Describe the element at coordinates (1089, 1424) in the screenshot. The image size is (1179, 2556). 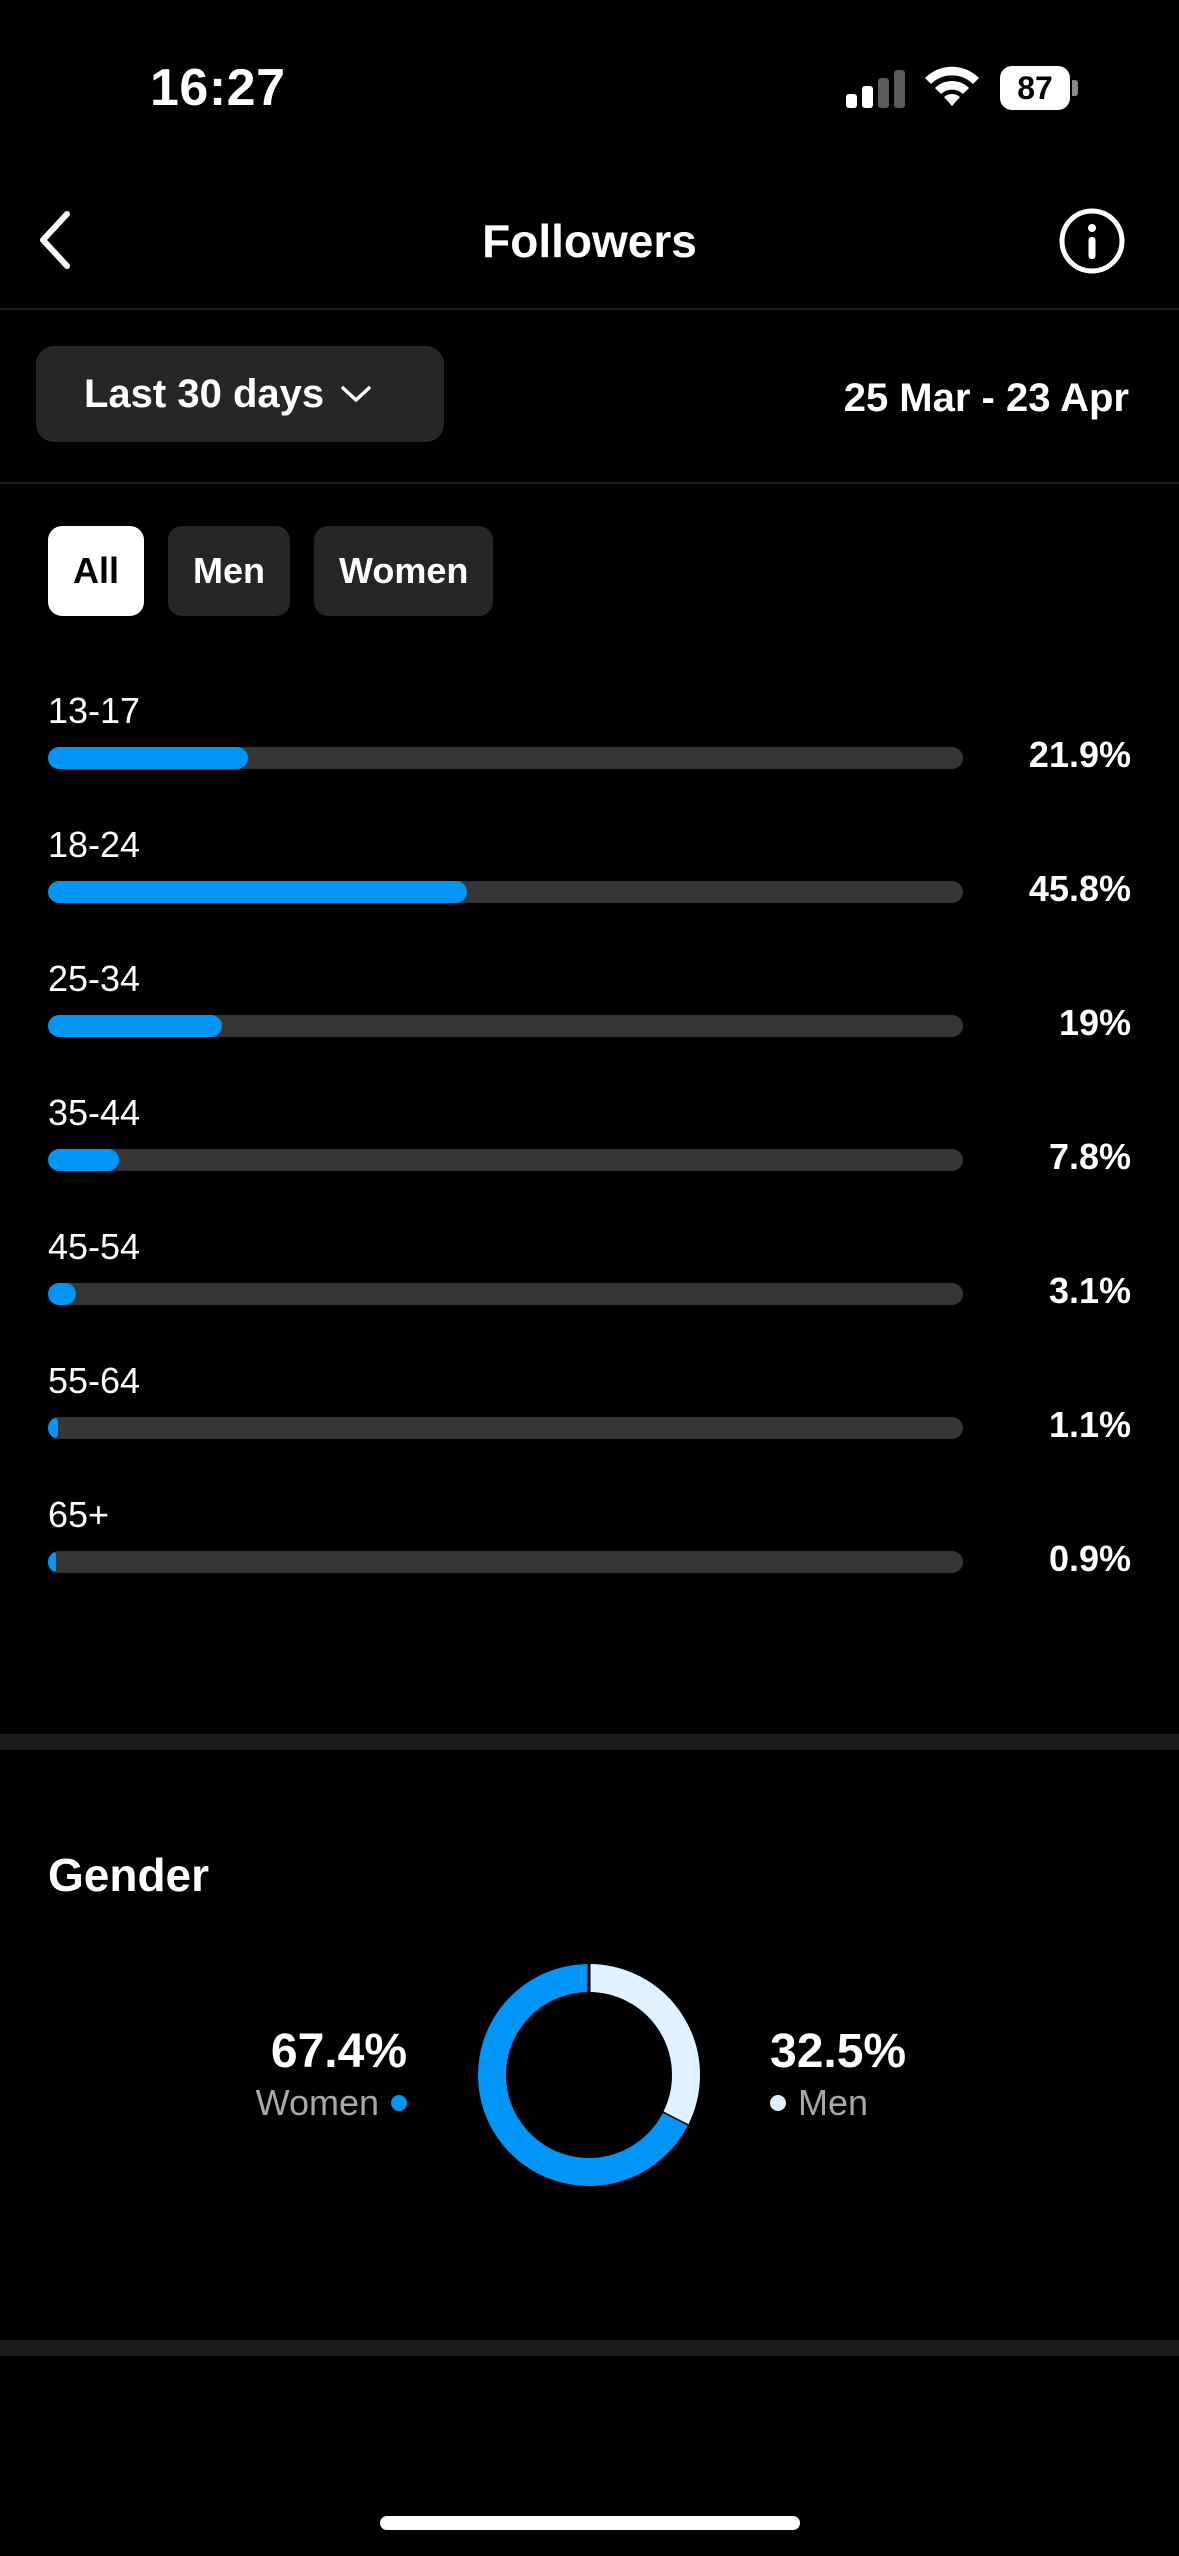
I see `age-percentage: 1.1%` at that location.